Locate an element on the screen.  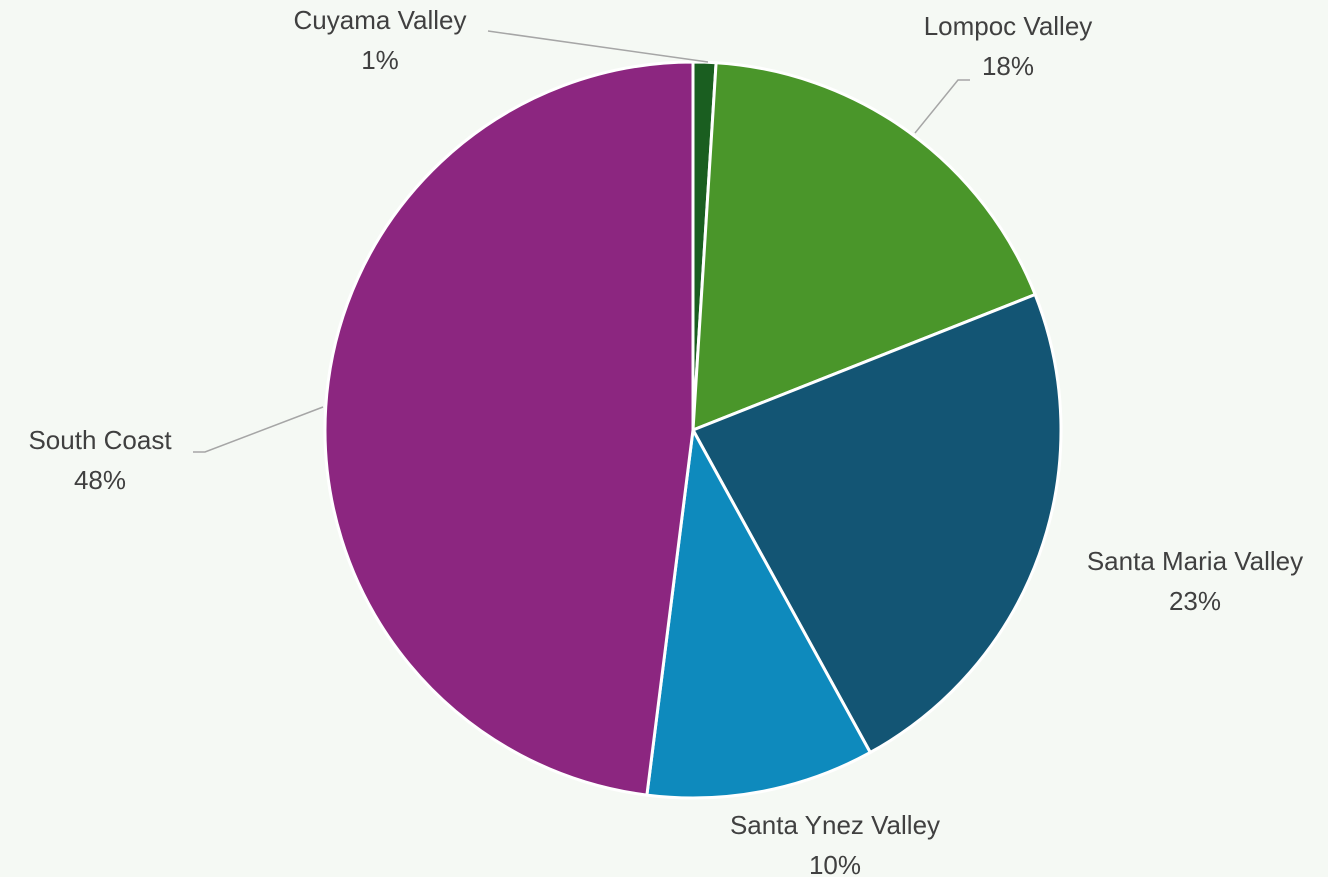
slice-label: Lompoc Valley is located at coordinates (1008, 26).